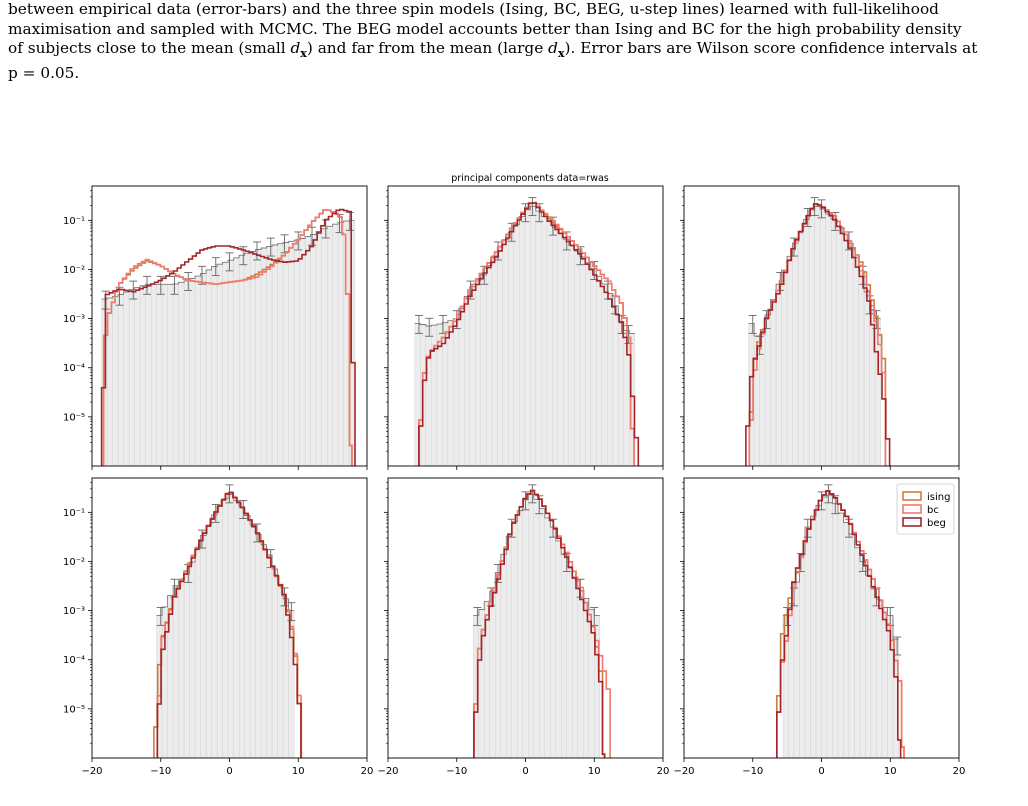 This screenshot has width=1028, height=806. I want to click on dx-symbol-1: dx, so click(298, 49).